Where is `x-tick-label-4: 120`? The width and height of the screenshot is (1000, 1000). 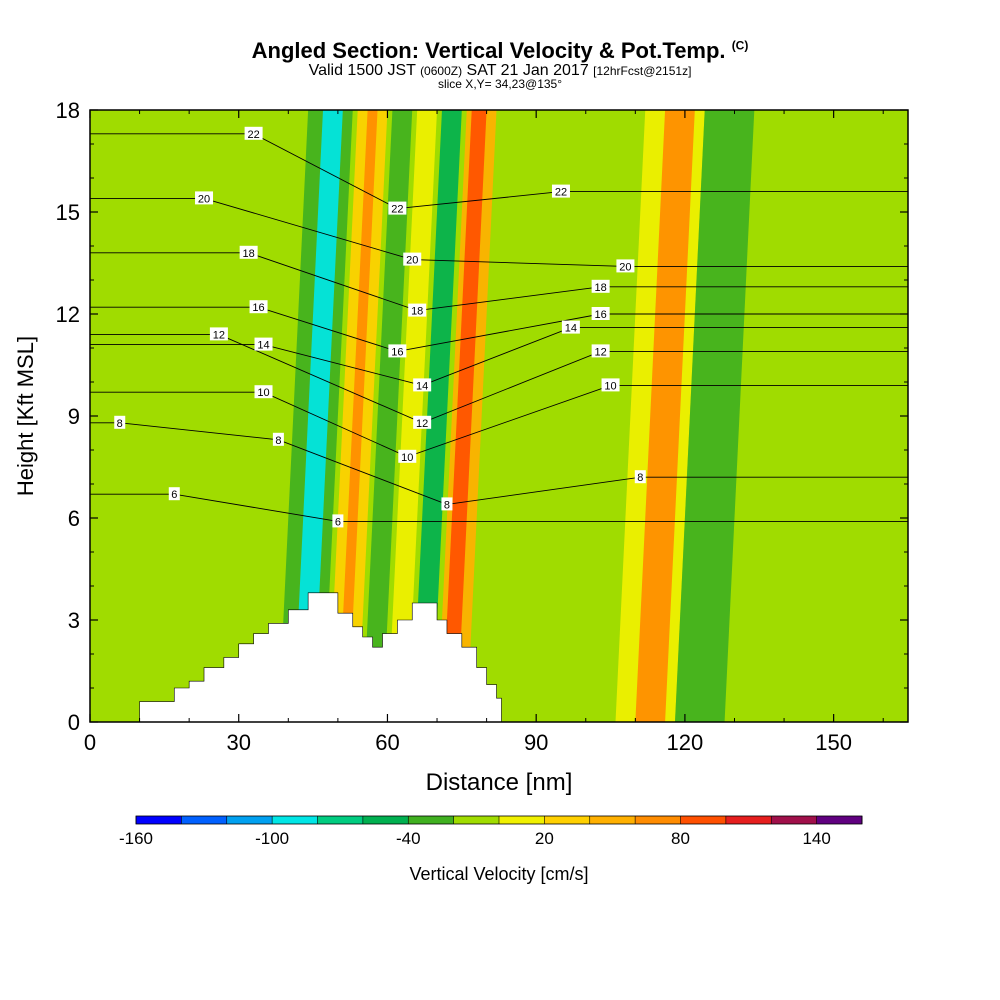
x-tick-label-4: 120 is located at coordinates (685, 742).